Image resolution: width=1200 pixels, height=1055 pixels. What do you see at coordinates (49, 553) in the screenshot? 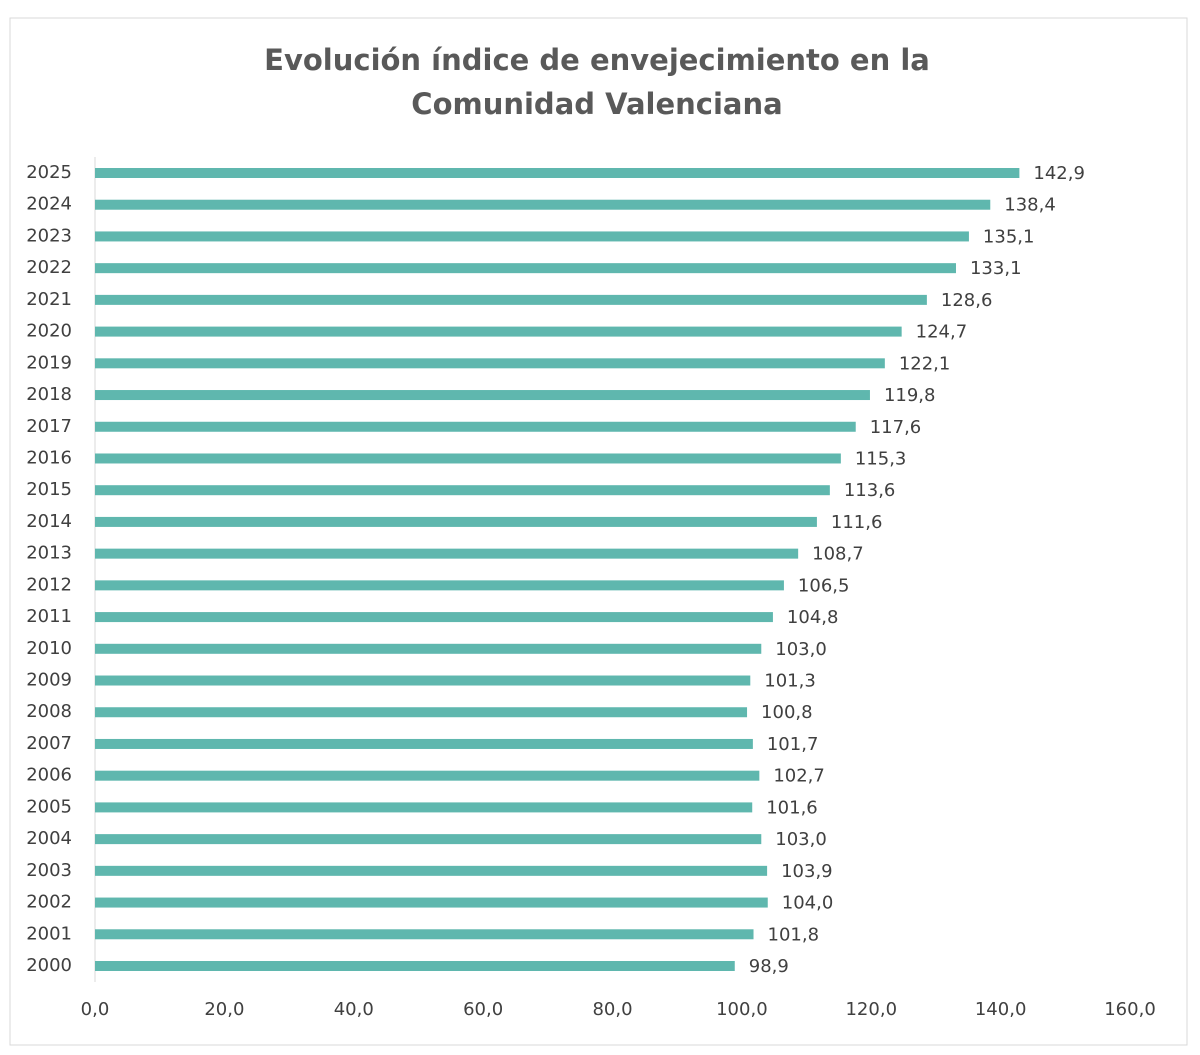
I see `y-tick-label: 2013` at bounding box center [49, 553].